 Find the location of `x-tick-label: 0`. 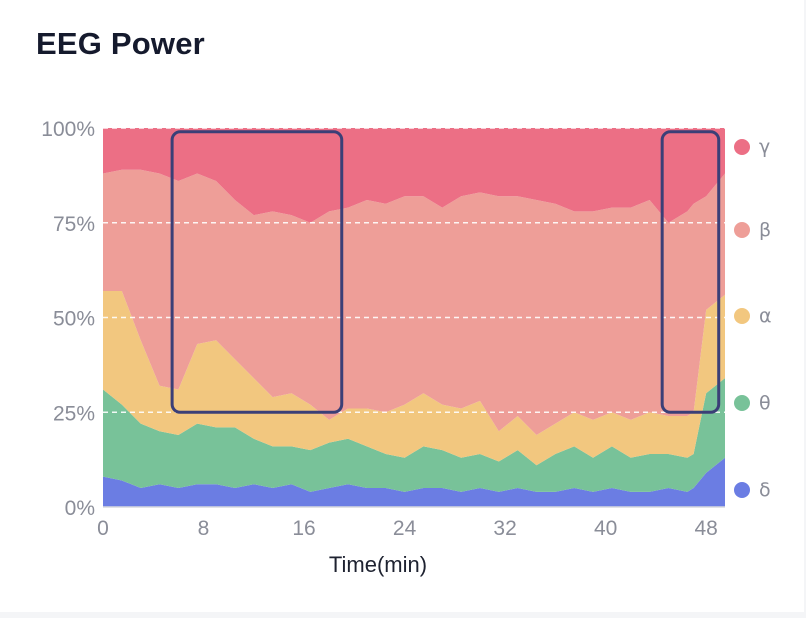

x-tick-label: 0 is located at coordinates (103, 528).